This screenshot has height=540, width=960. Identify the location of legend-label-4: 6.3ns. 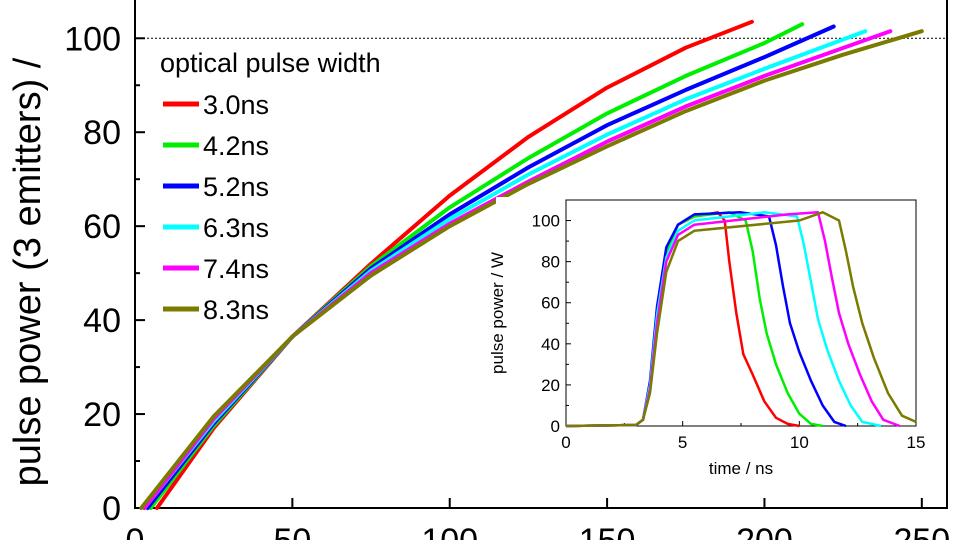
(236, 228).